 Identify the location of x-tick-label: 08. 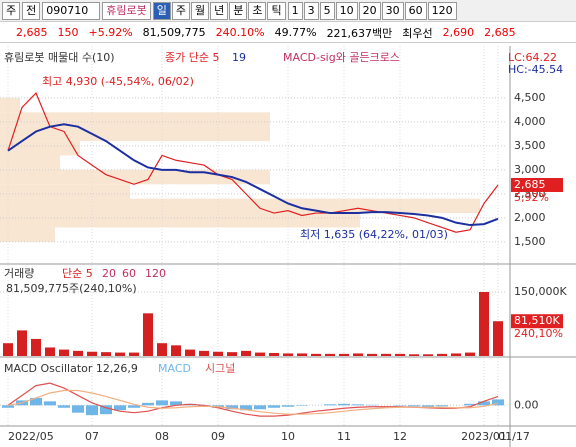
(162, 436).